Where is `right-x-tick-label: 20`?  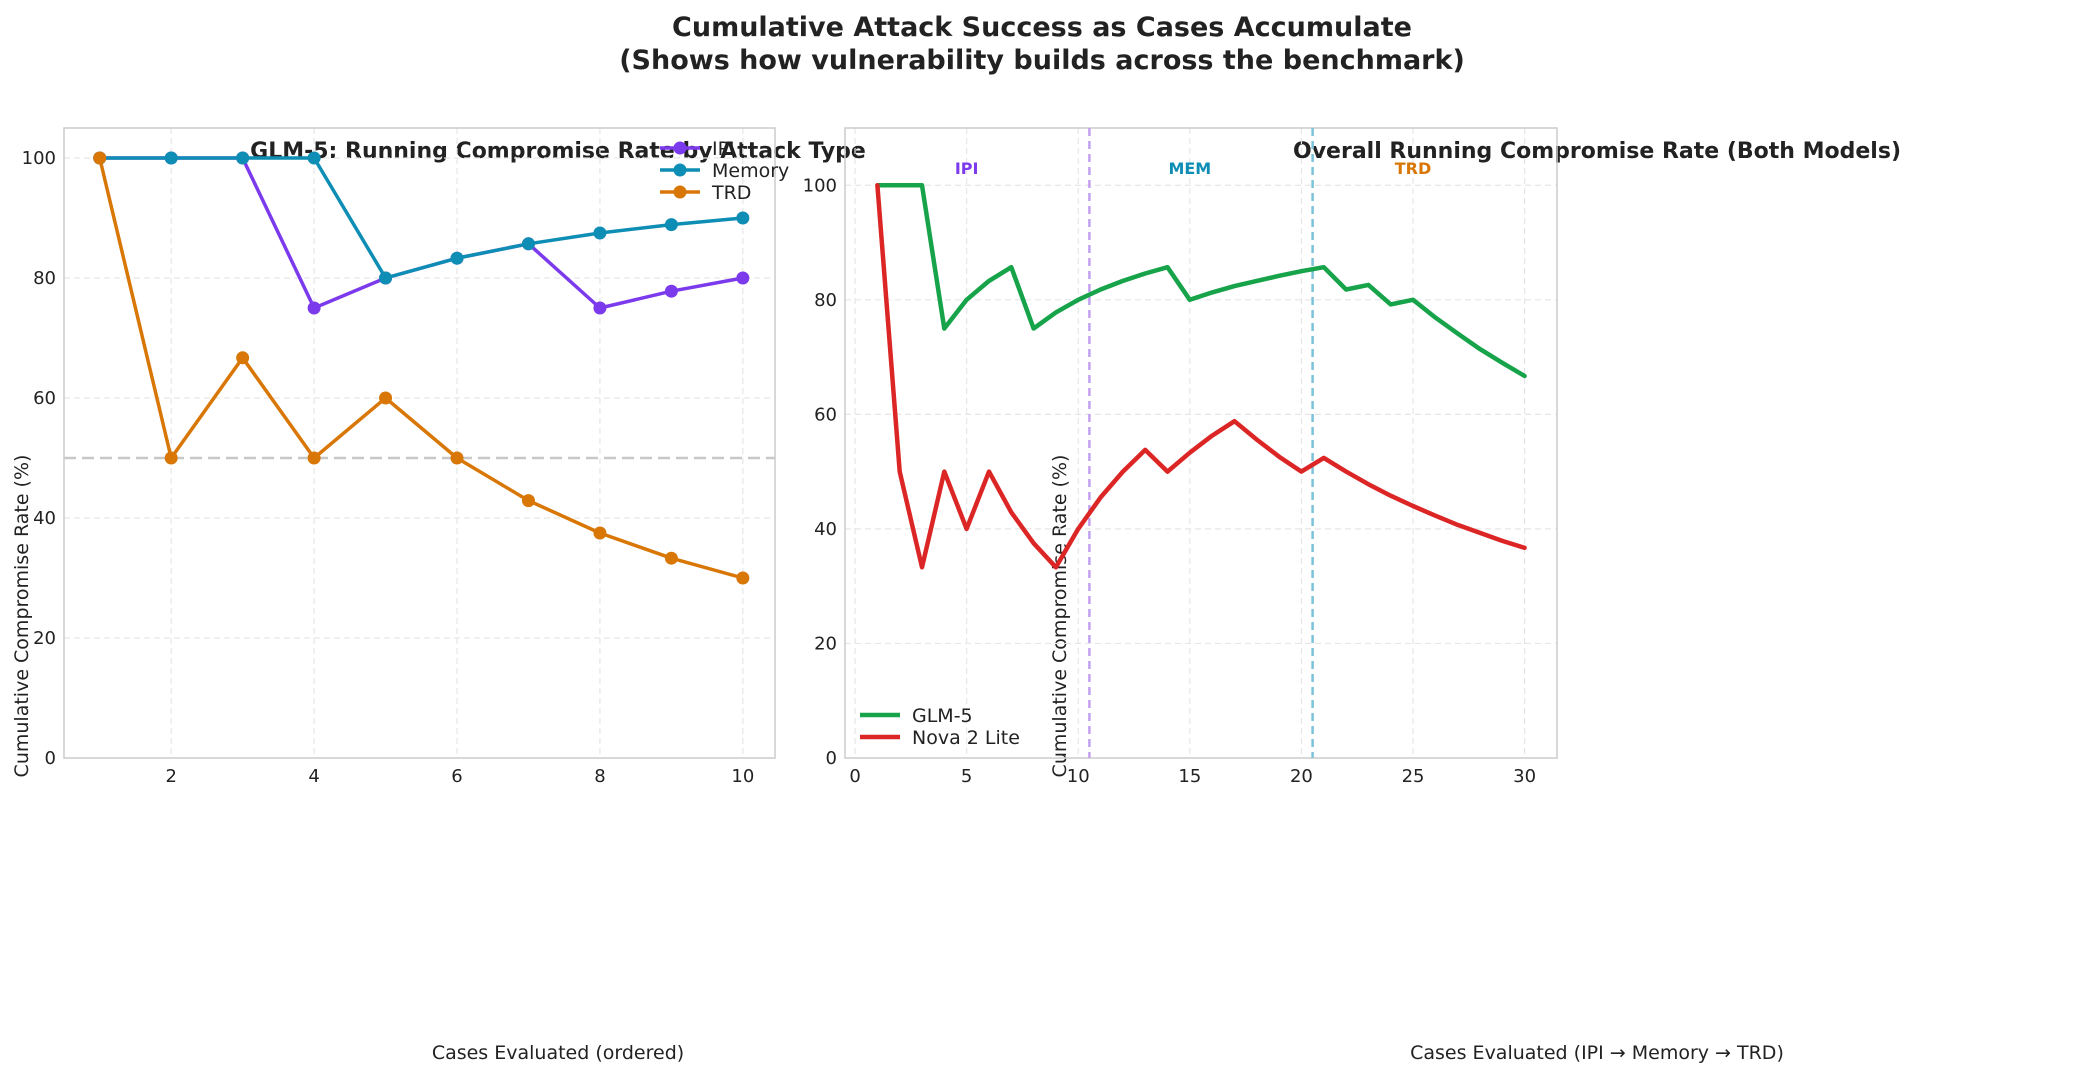 right-x-tick-label: 20 is located at coordinates (1301, 776).